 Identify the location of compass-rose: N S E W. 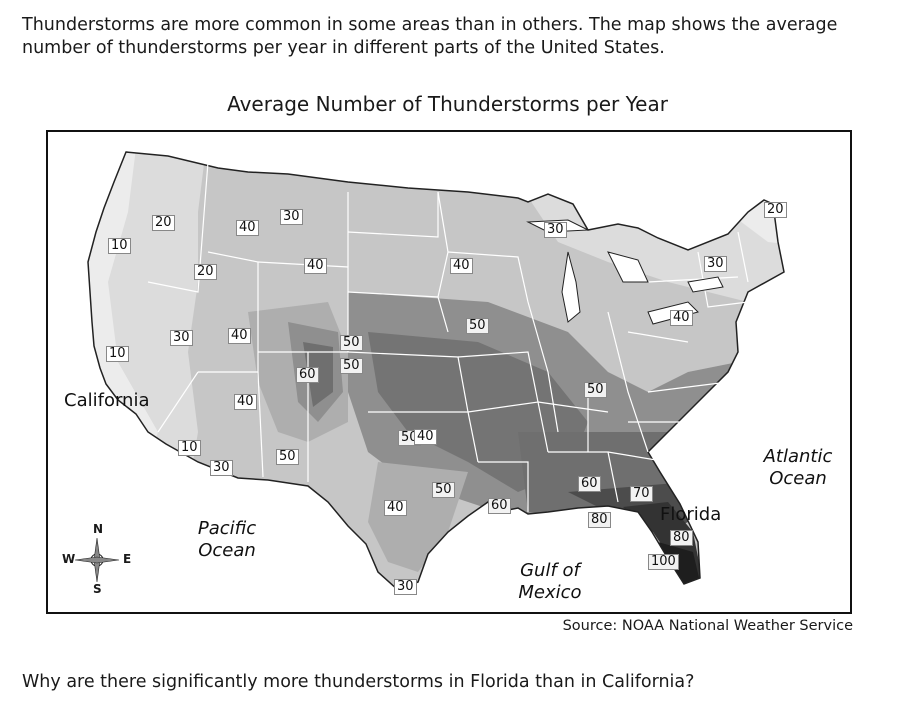
(97, 558).